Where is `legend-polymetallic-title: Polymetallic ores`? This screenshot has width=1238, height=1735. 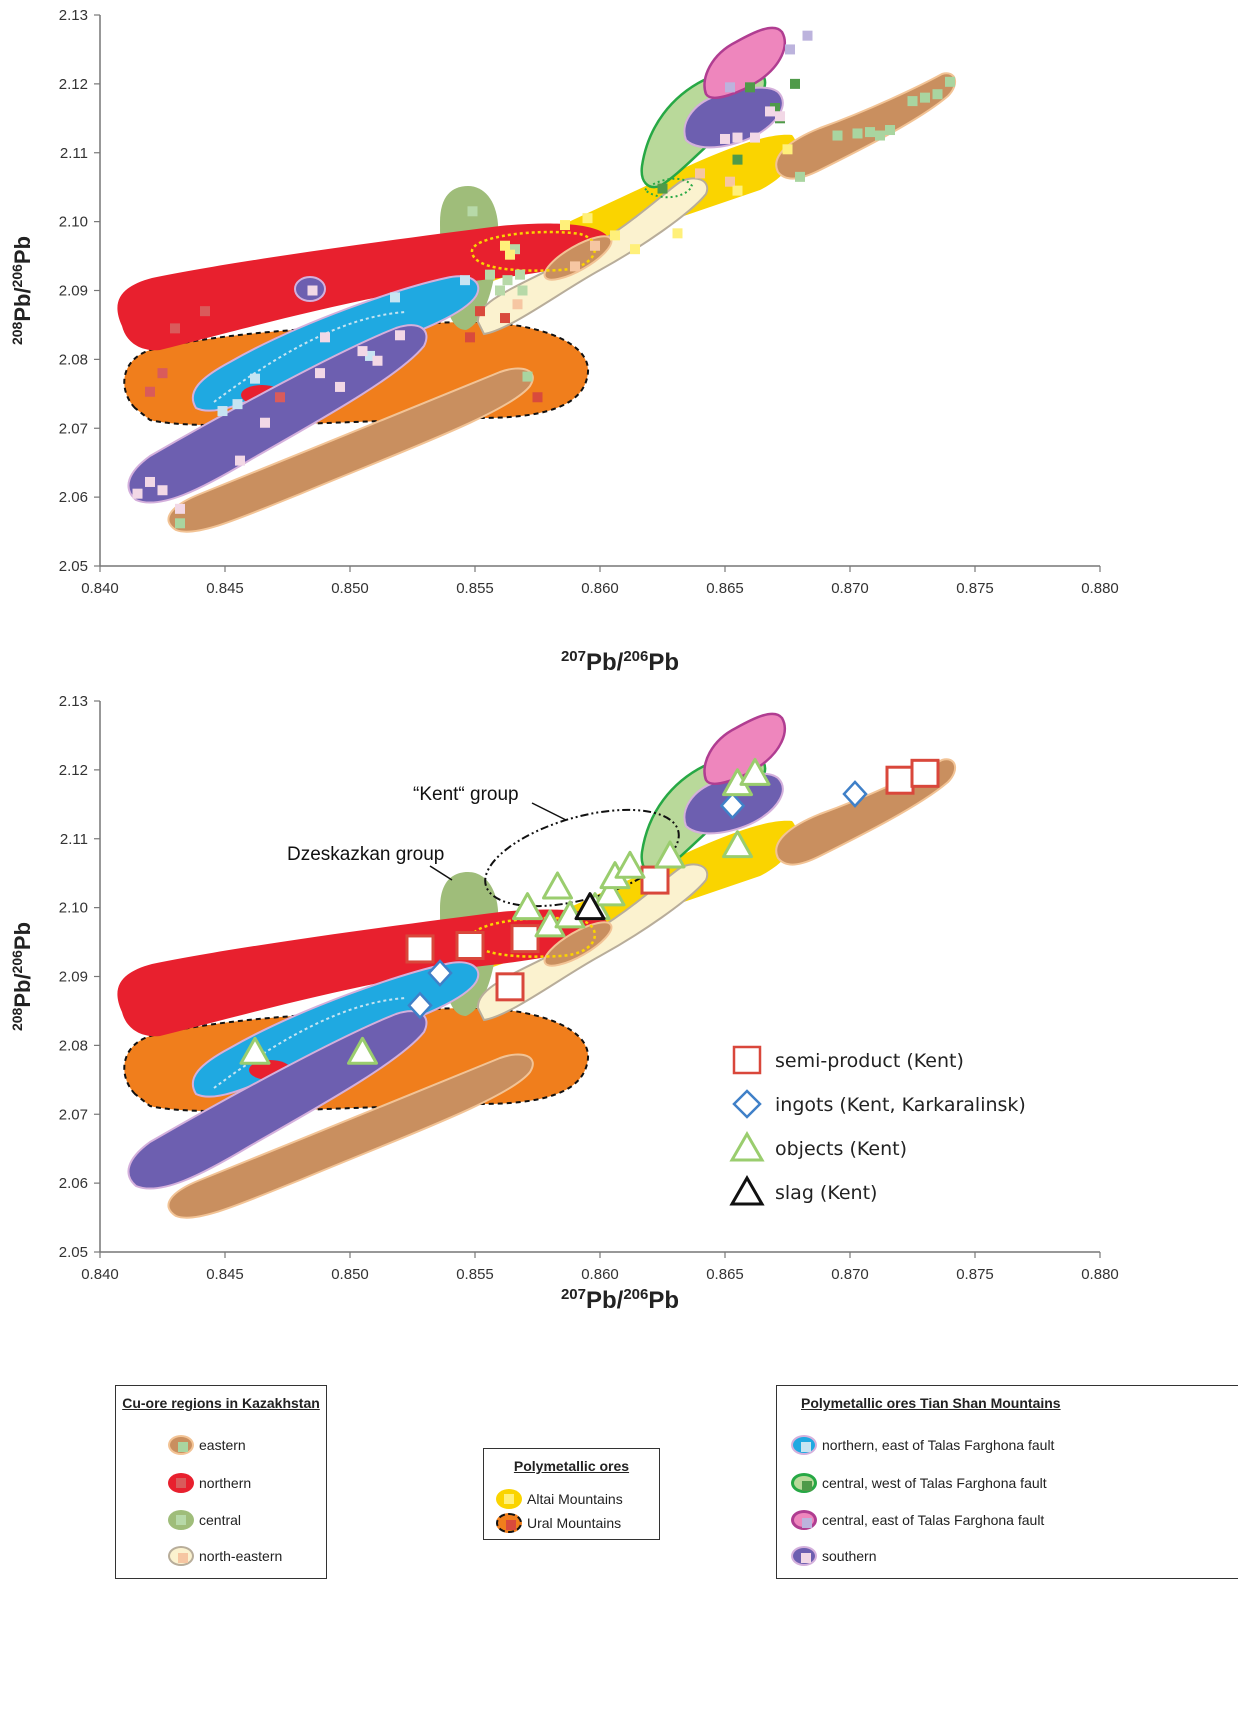 legend-polymetallic-title: Polymetallic ores is located at coordinates (571, 1466).